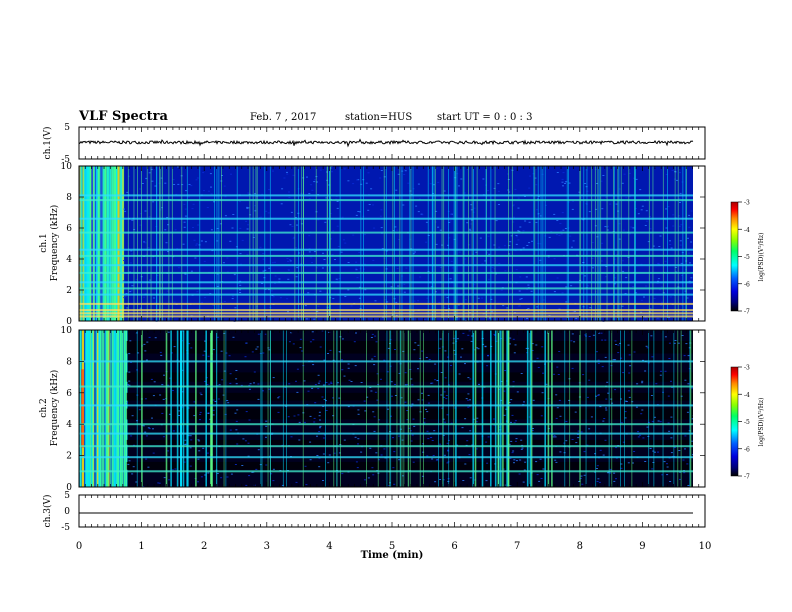  I want to click on station-label: station=HUS, so click(379, 117).